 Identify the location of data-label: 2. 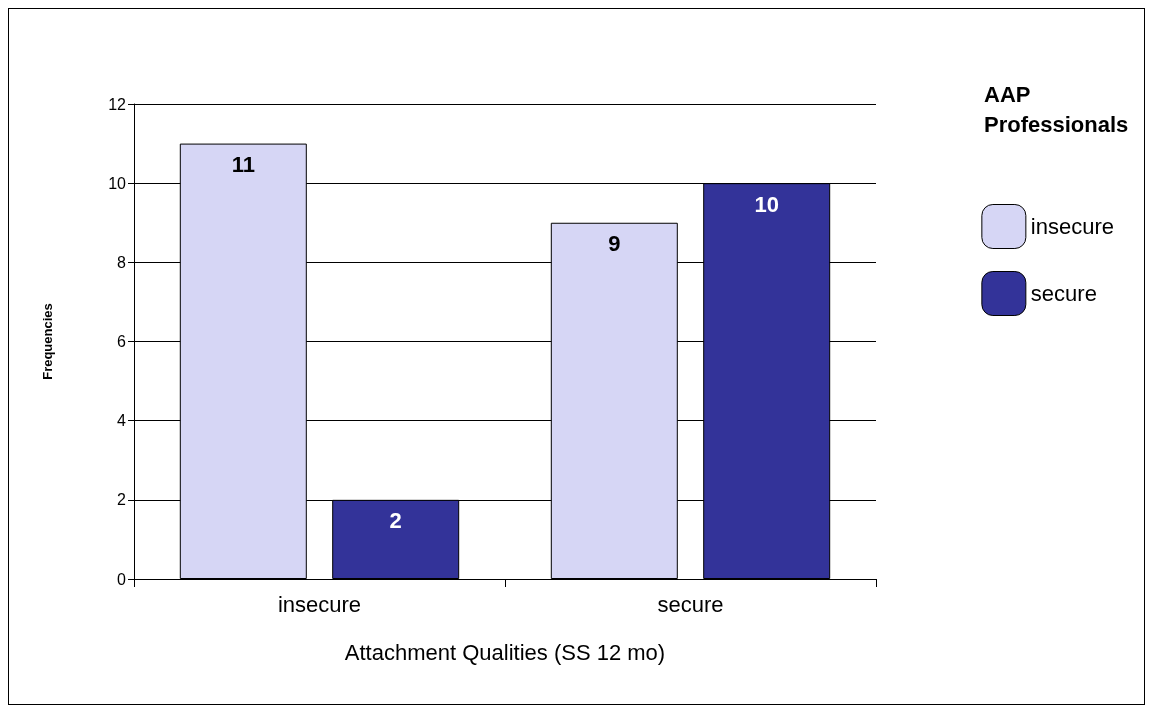
(395, 521).